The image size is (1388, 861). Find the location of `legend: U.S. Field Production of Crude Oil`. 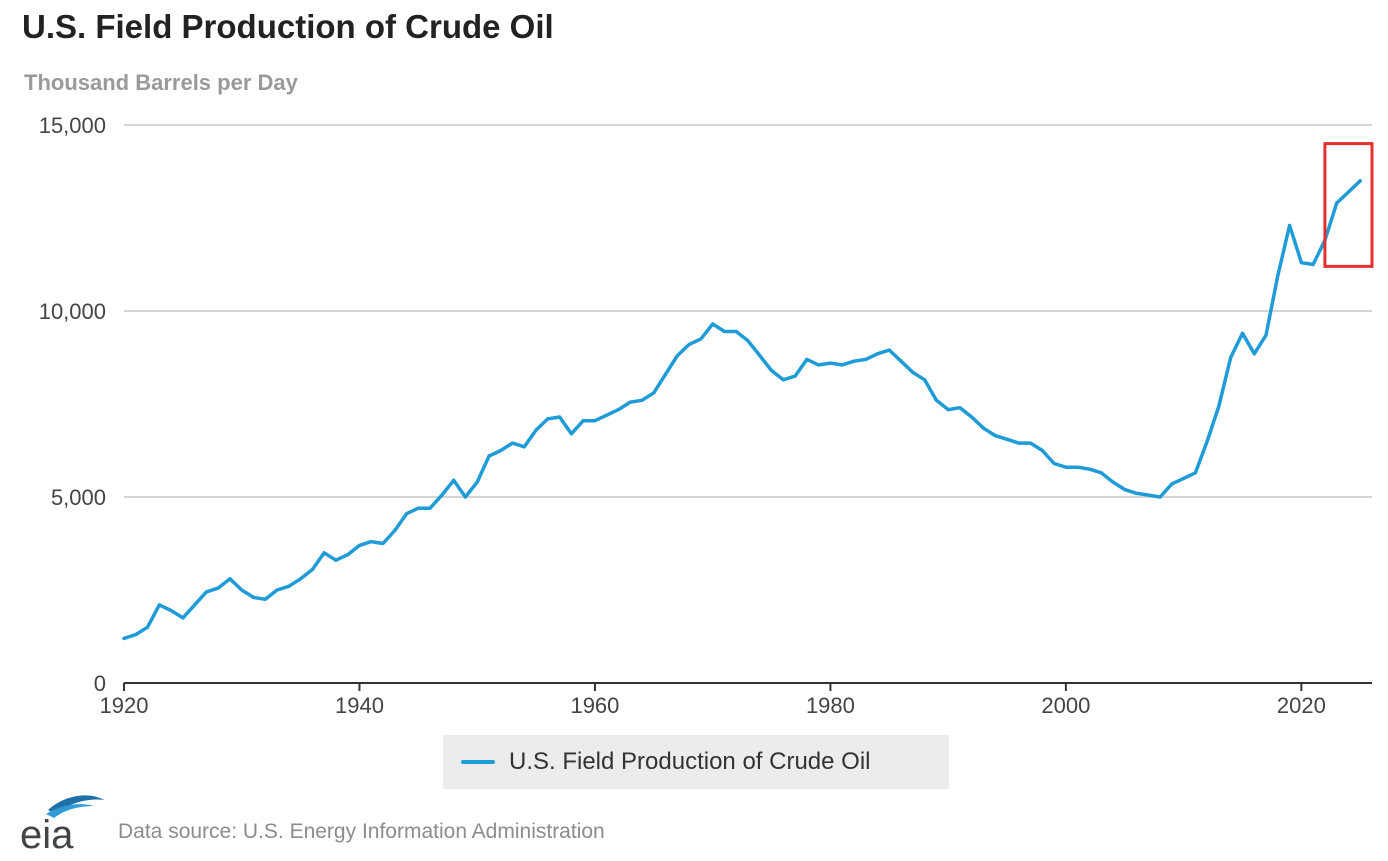

legend: U.S. Field Production of Crude Oil is located at coordinates (696, 762).